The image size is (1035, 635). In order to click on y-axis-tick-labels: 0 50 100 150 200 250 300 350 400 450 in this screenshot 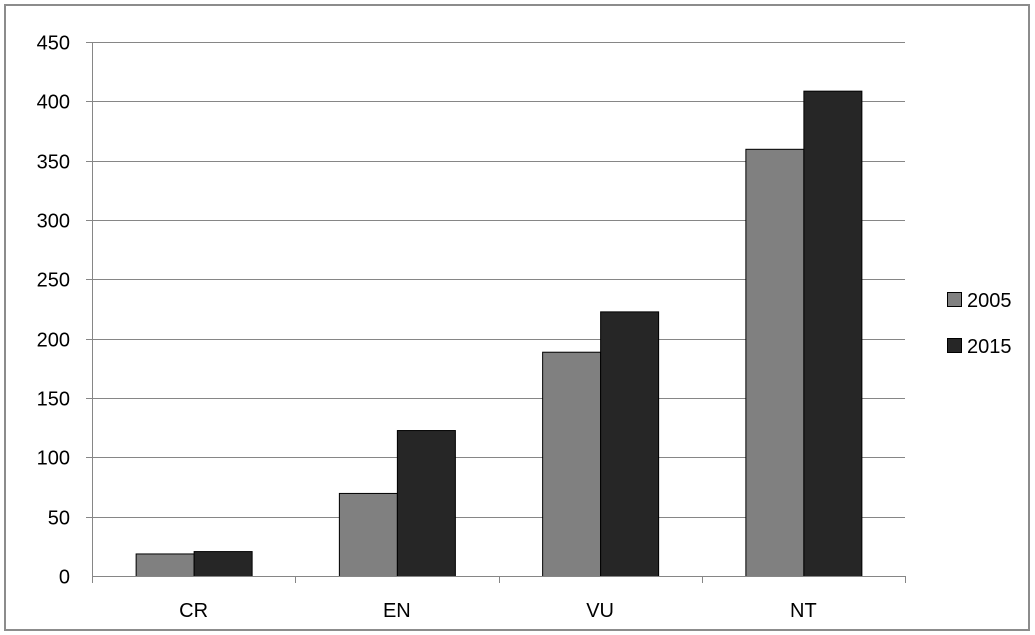, I will do `click(53, 311)`.